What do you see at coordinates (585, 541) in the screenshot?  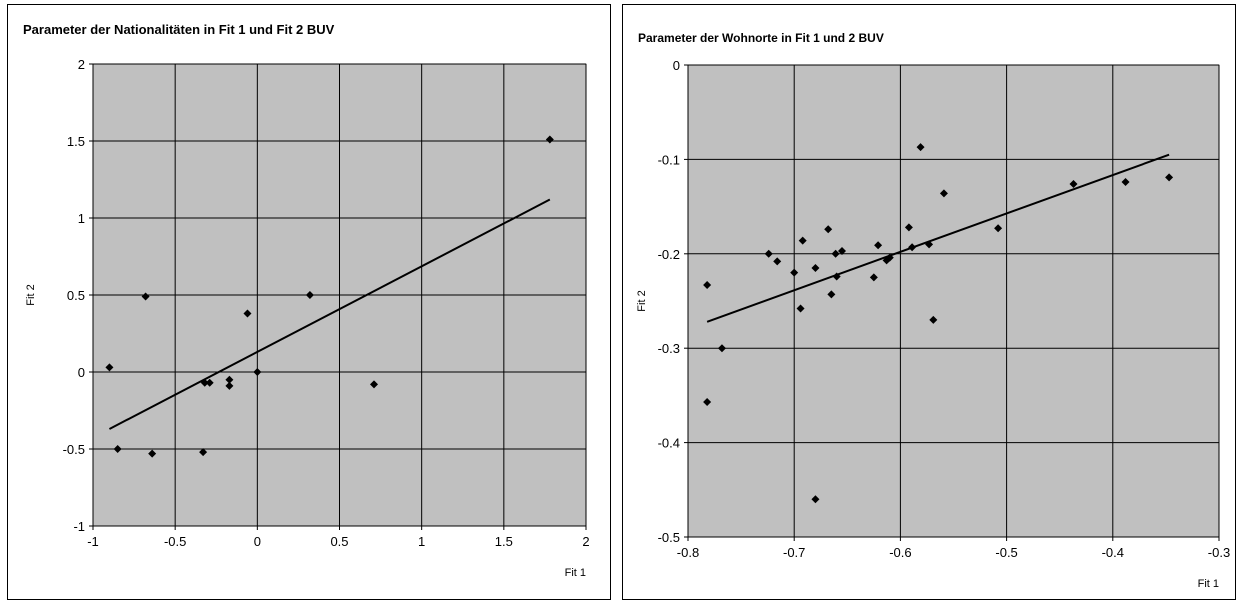 I see `x-tick-label: 2` at bounding box center [585, 541].